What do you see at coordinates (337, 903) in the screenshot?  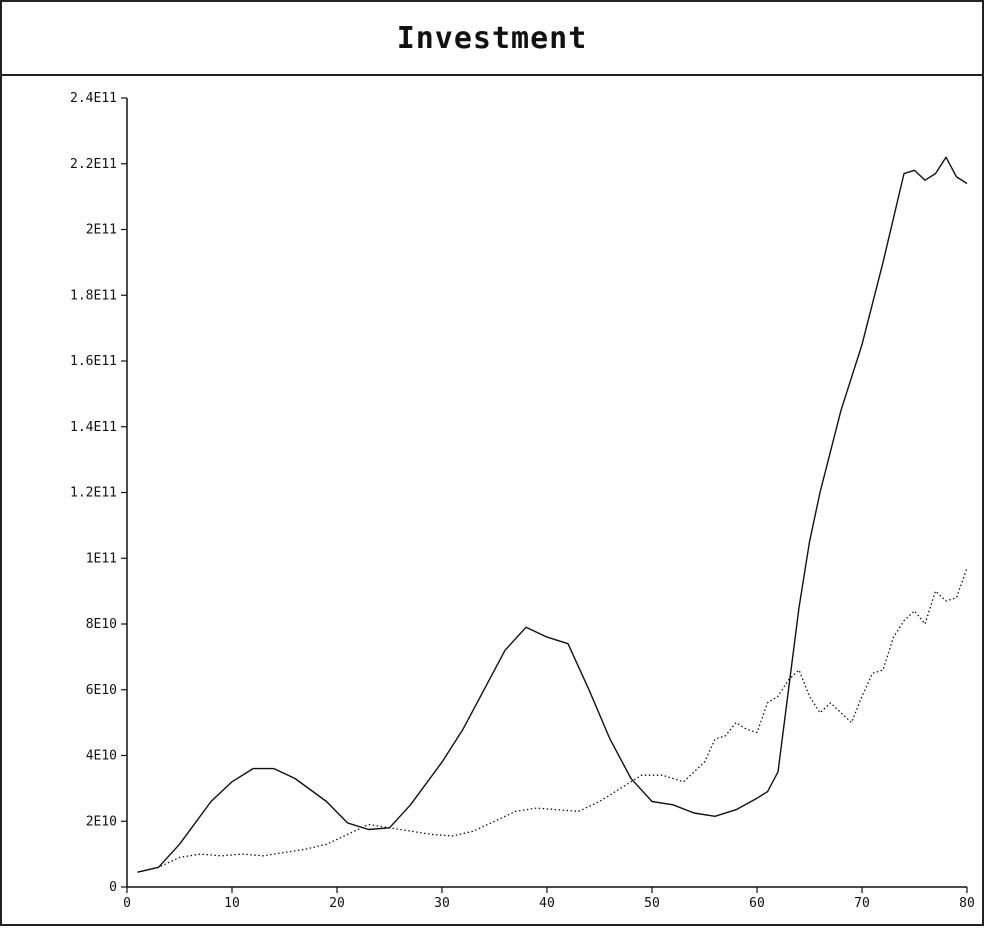 I see `x-tick-label: 20` at bounding box center [337, 903].